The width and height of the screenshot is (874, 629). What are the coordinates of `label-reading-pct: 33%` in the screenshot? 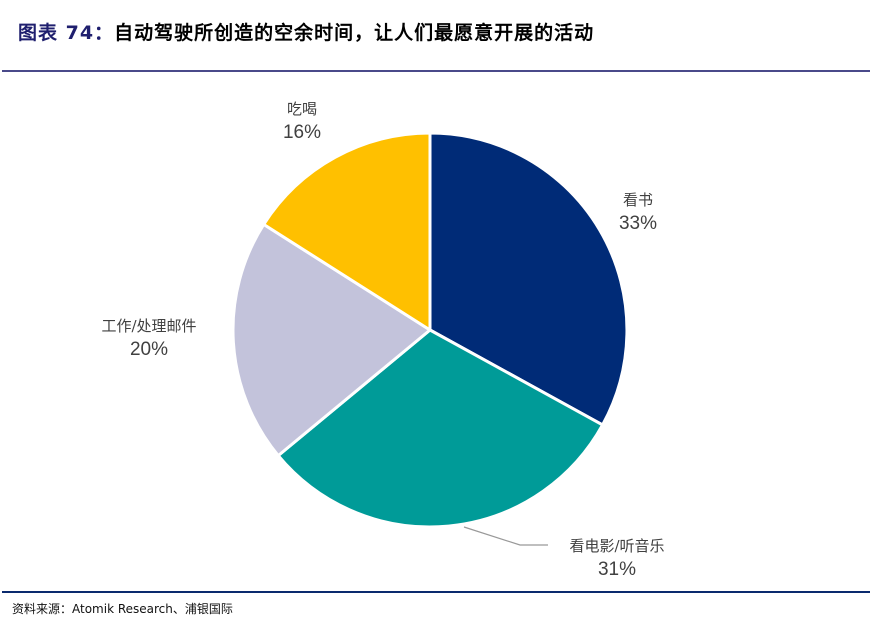 It's located at (638, 223).